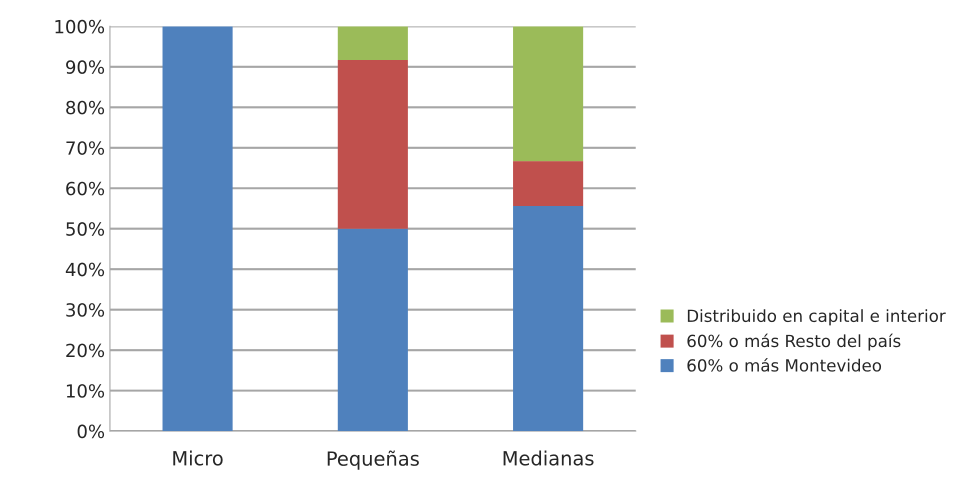 Image resolution: width=956 pixels, height=479 pixels. Describe the element at coordinates (79, 27) in the screenshot. I see `y-tick-label: 100%` at that location.